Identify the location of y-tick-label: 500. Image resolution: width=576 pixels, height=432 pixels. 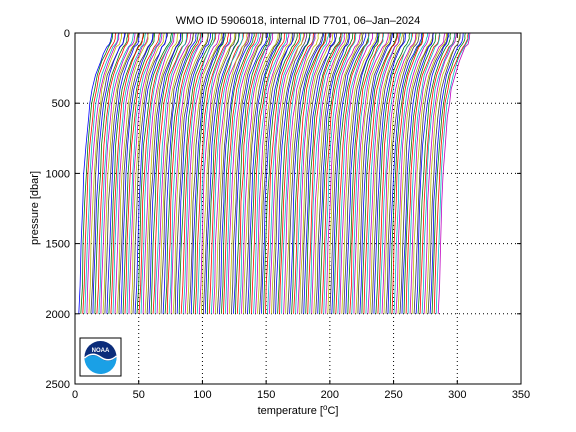
(61, 104).